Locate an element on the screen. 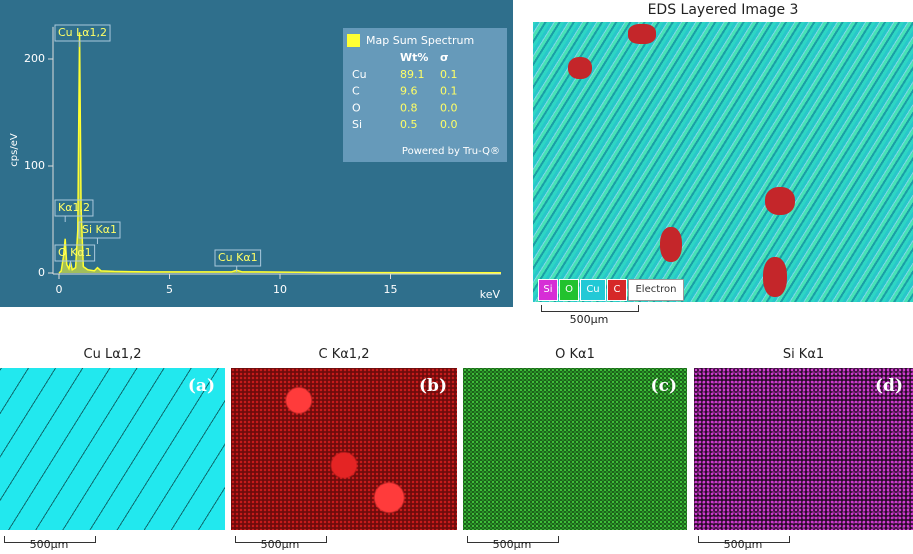 This screenshot has width=913, height=554. peak-label-text: Si Kα1 is located at coordinates (99, 229).